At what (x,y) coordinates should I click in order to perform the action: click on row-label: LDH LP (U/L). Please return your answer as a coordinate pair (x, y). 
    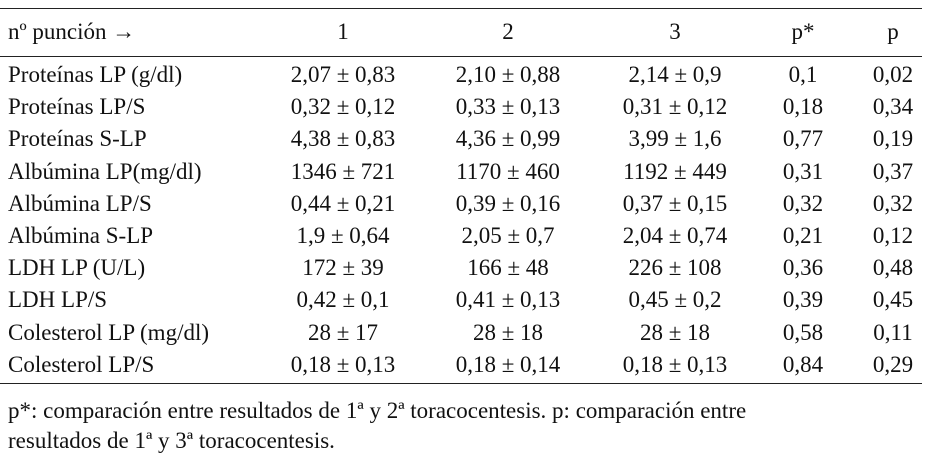
    Looking at the image, I should click on (77, 268).